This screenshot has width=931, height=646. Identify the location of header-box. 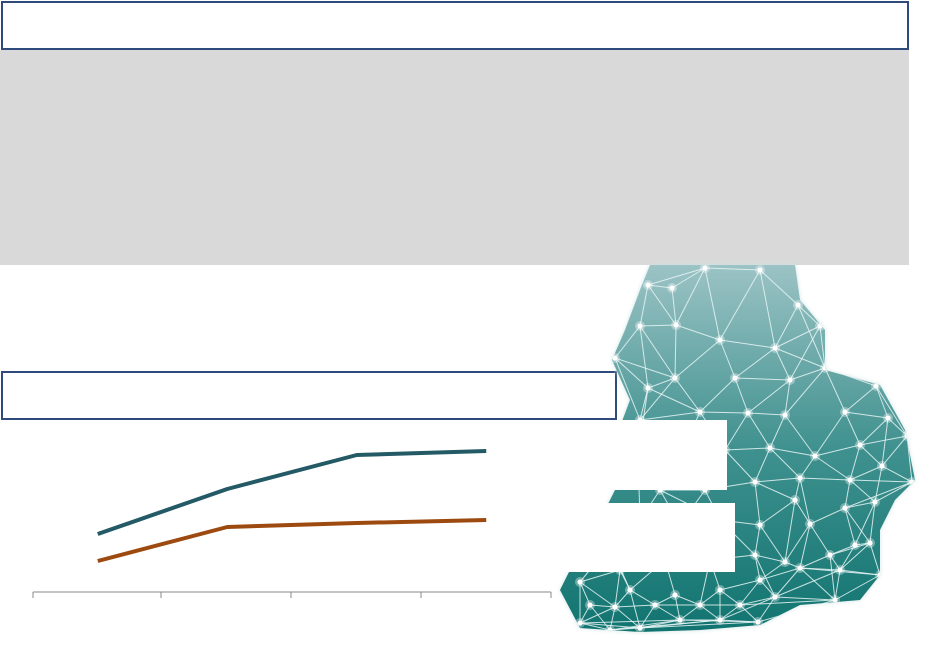
(455, 25).